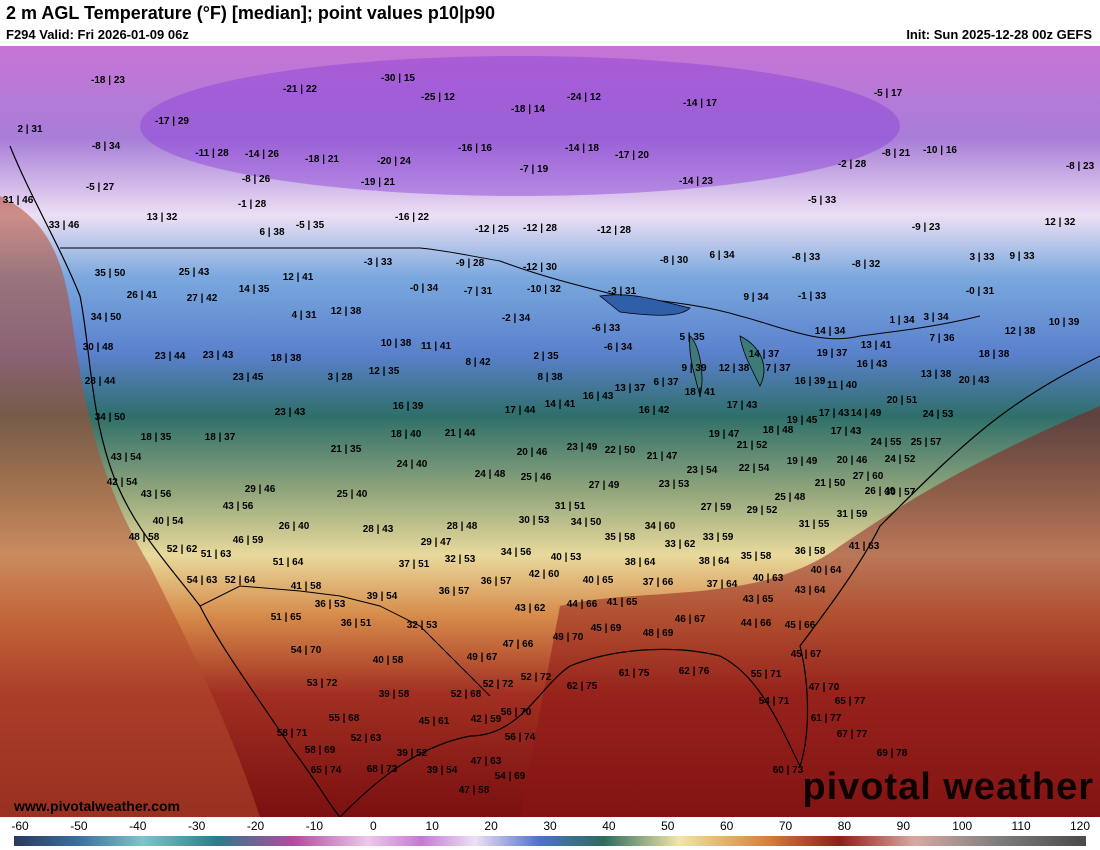 This screenshot has height=850, width=1100. What do you see at coordinates (110, 273) in the screenshot?
I see `point-value: 35 | 50` at bounding box center [110, 273].